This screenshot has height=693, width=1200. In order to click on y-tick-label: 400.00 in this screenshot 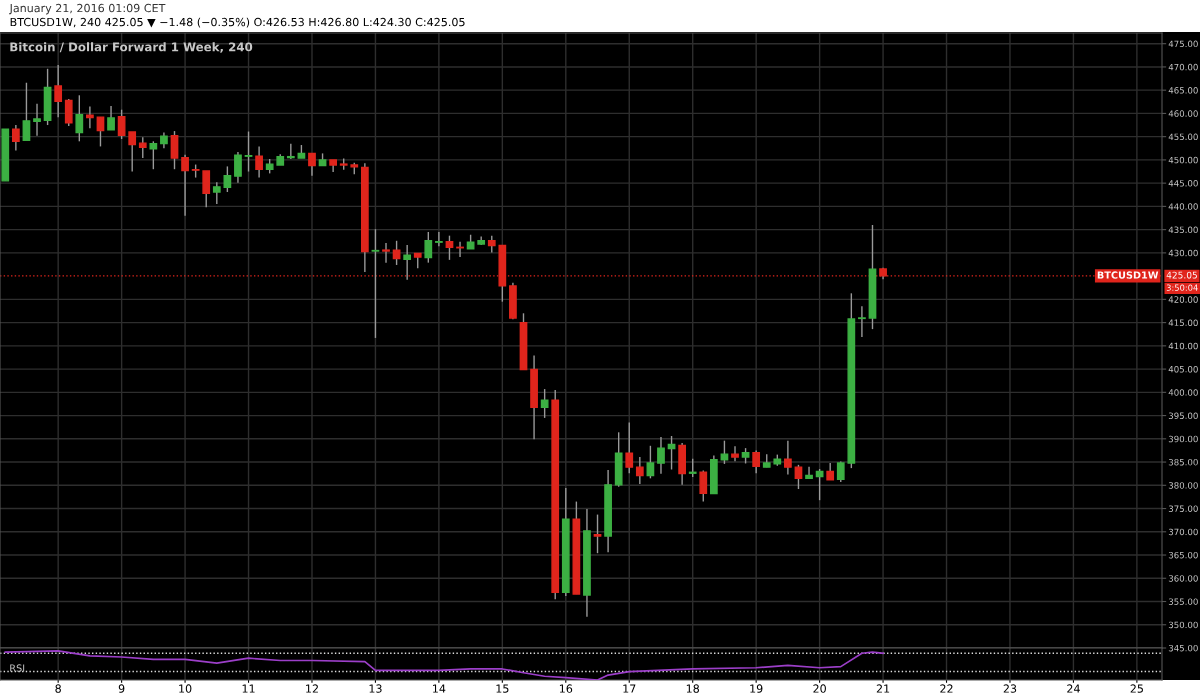, I will do `click(1183, 392)`.